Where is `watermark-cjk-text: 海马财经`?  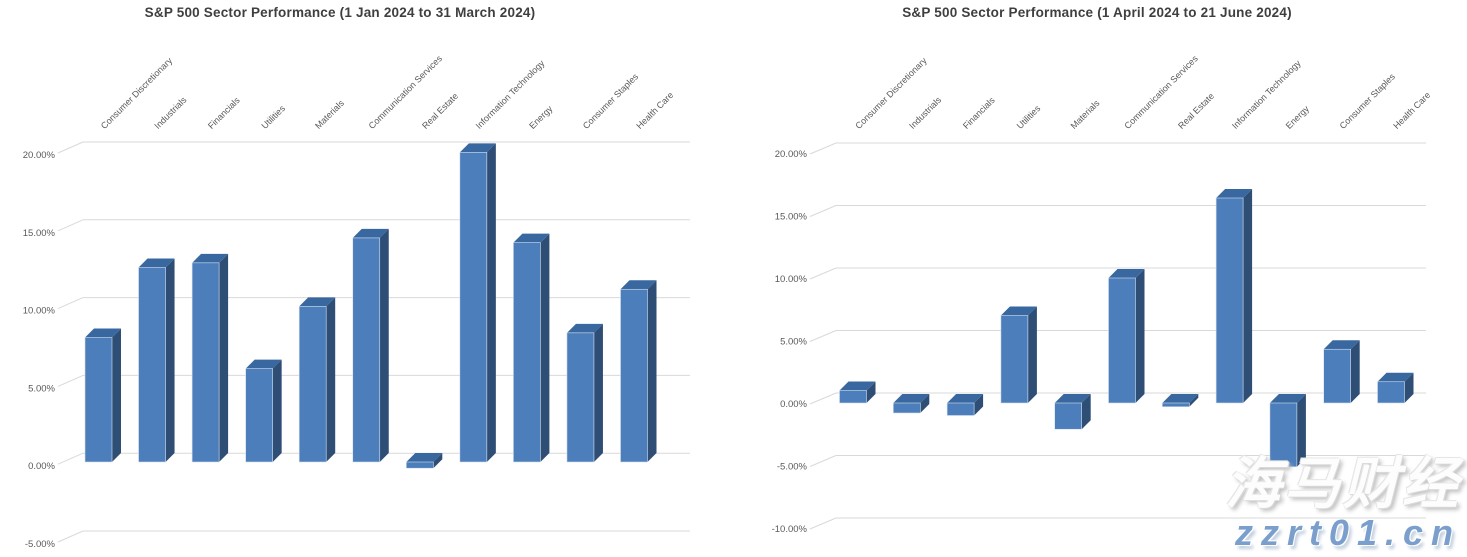 watermark-cjk-text: 海马财经 is located at coordinates (1343, 483).